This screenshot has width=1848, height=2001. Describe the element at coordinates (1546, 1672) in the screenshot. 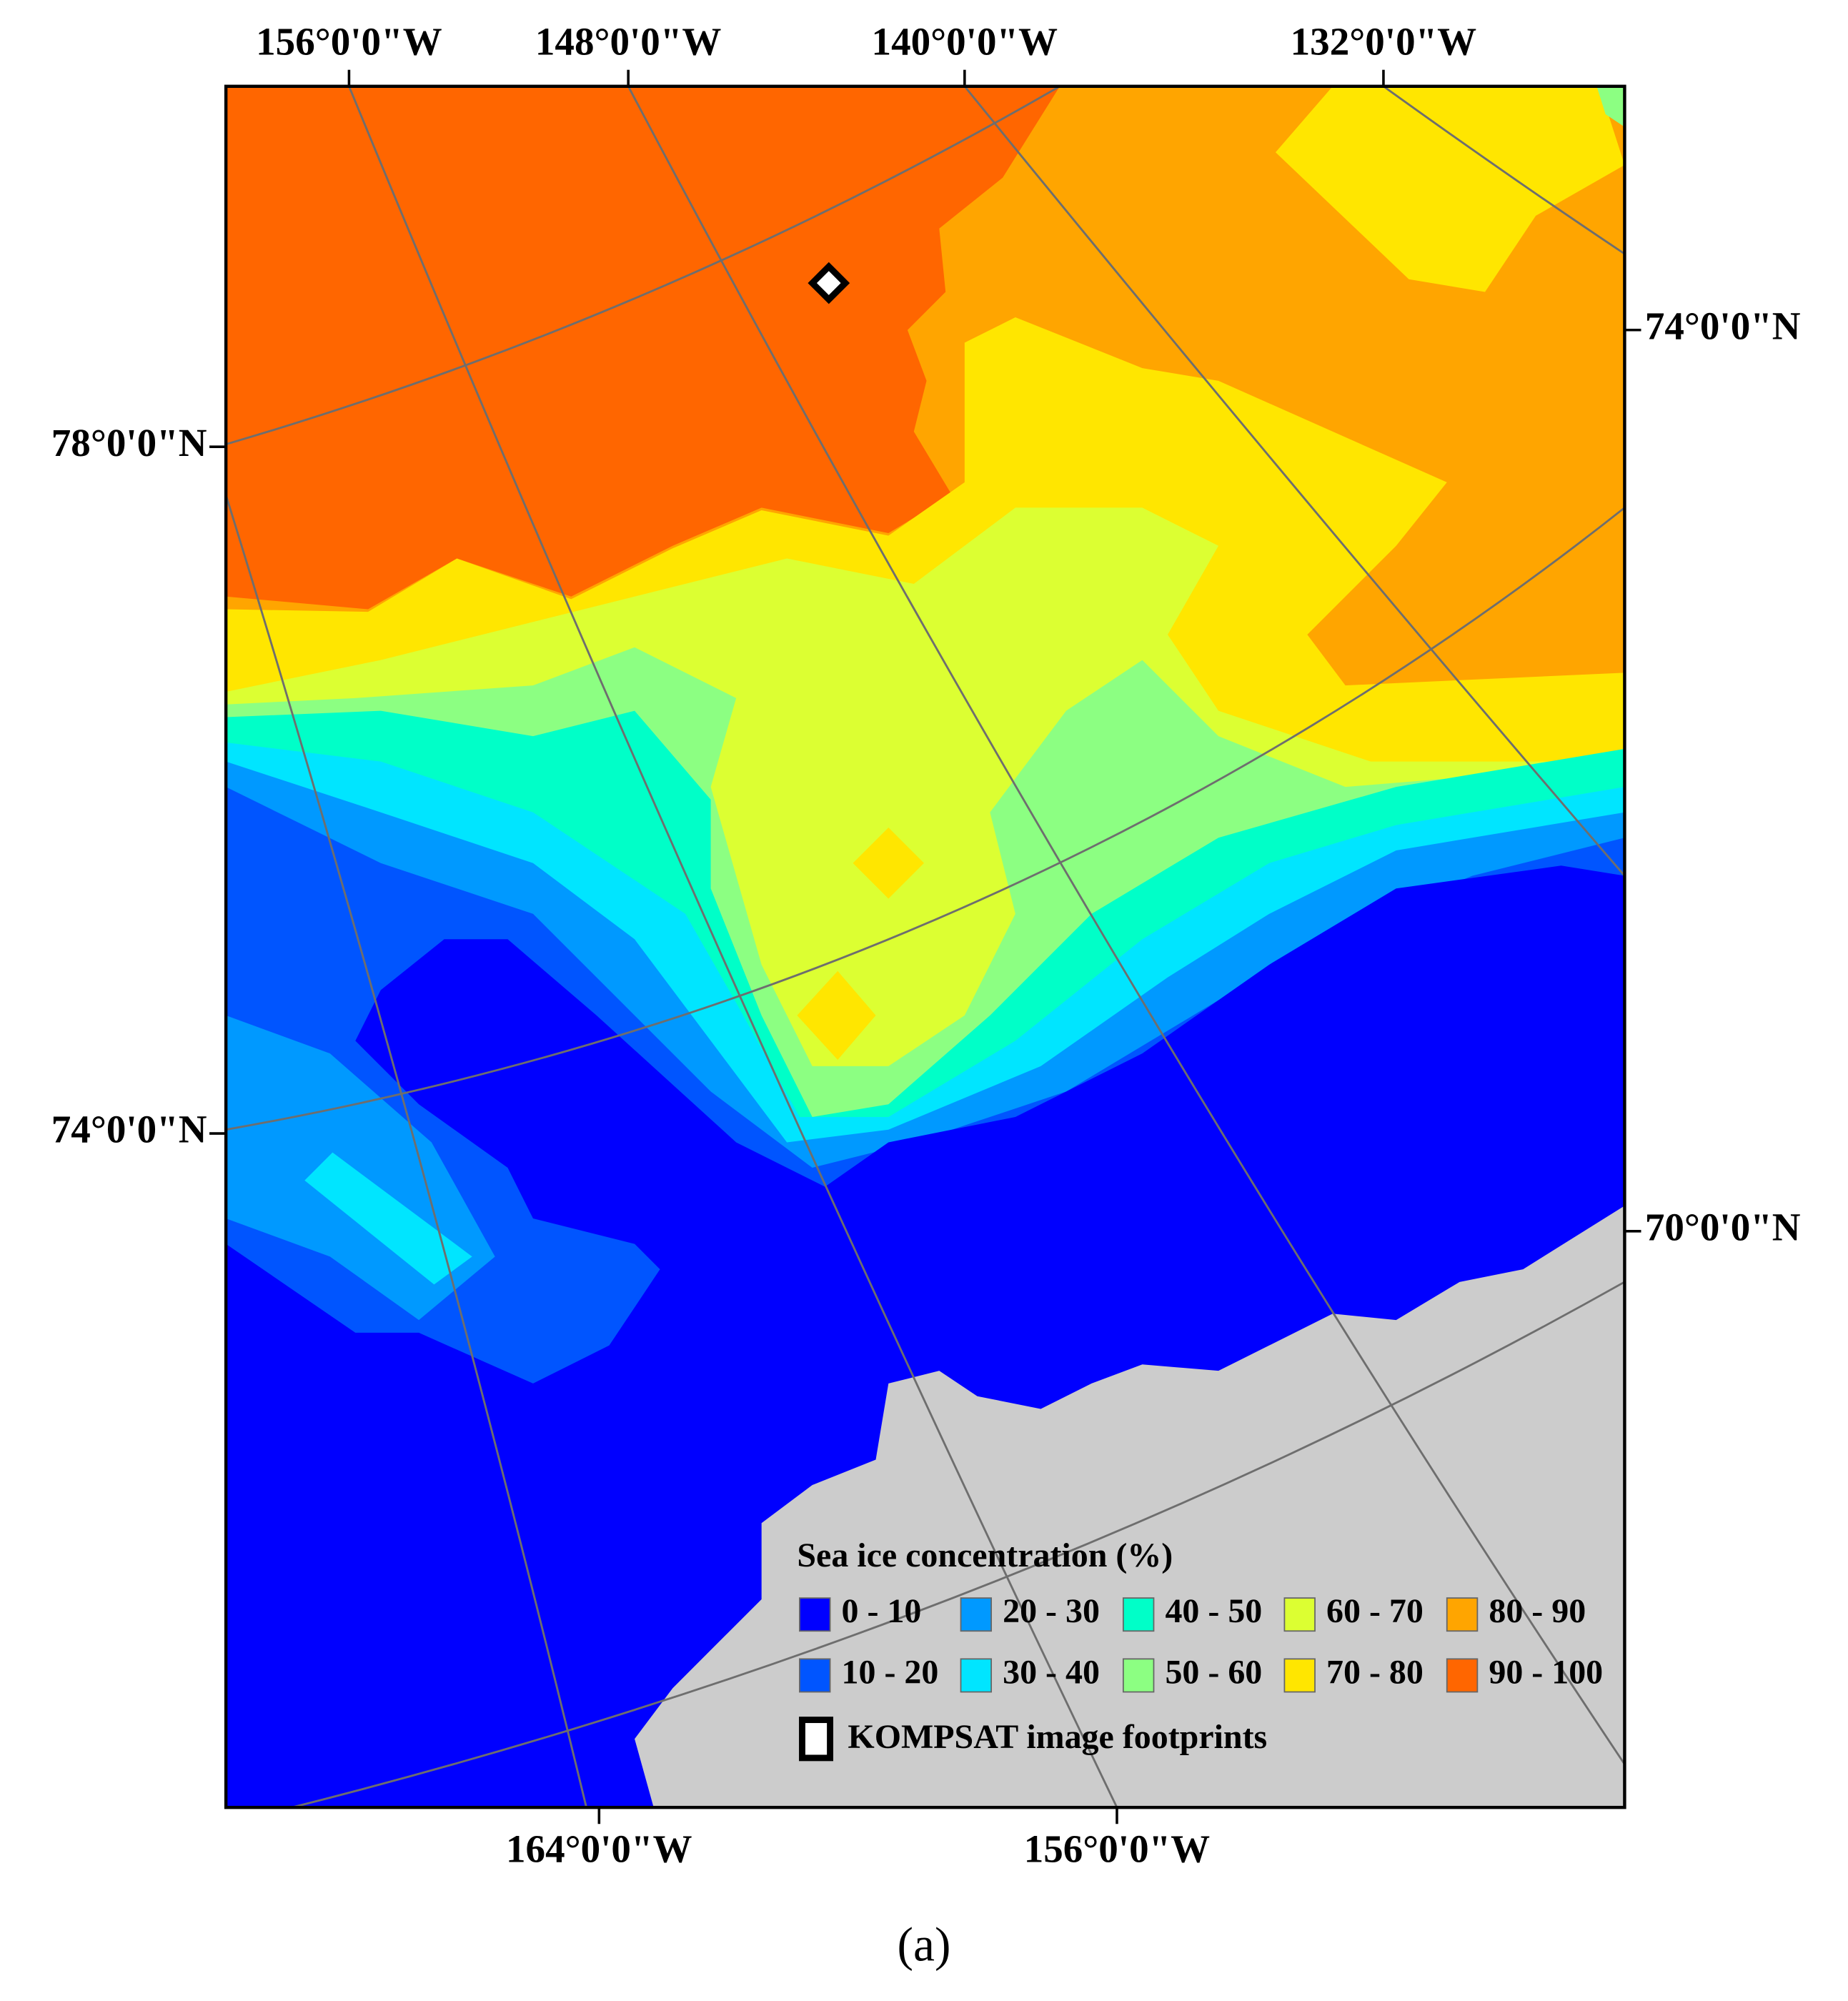

I see `legend-label: 90 - 100` at that location.